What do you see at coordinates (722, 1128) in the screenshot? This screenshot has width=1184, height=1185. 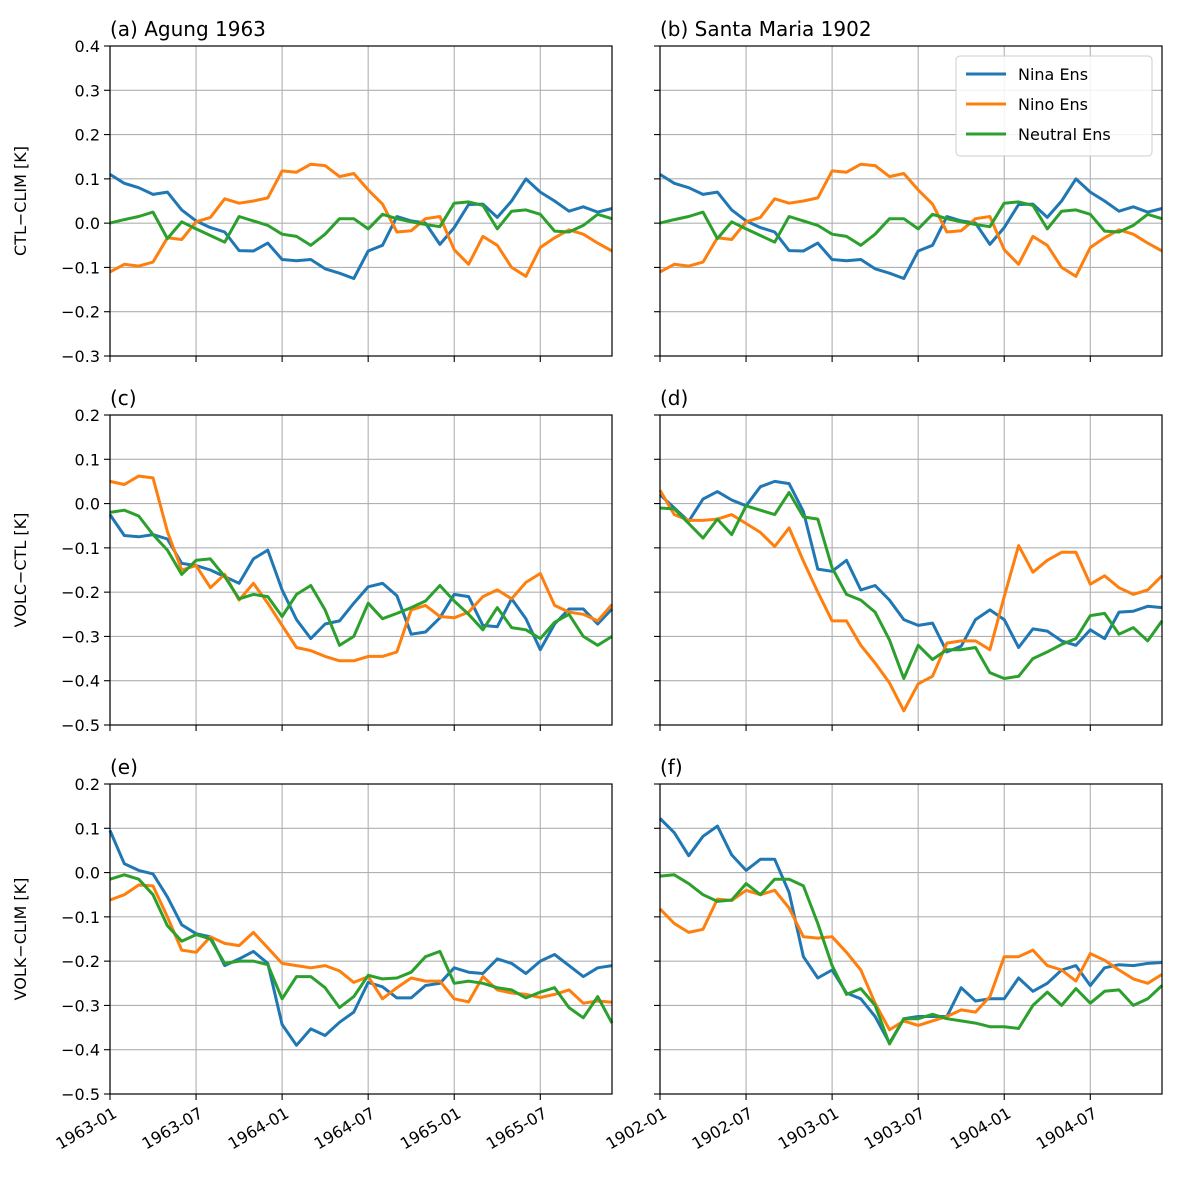 I see `x-tick-label: 1902-07` at bounding box center [722, 1128].